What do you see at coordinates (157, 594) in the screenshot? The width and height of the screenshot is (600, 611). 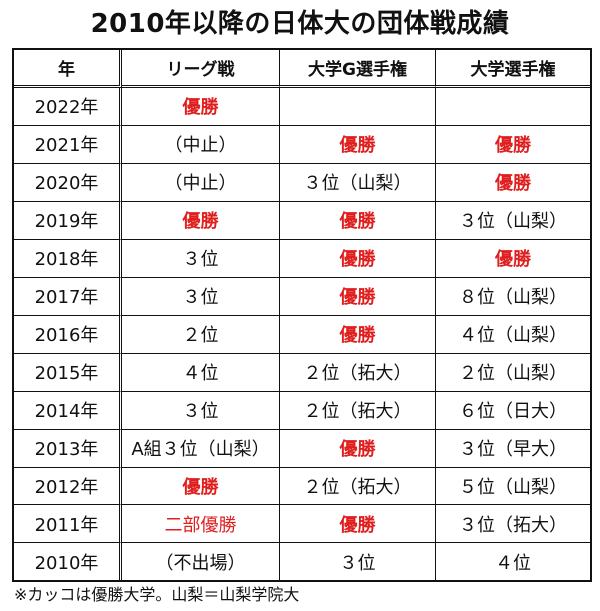 I see `footnote: ※カッコは優勝大学。山梨＝山梨学院大` at bounding box center [157, 594].